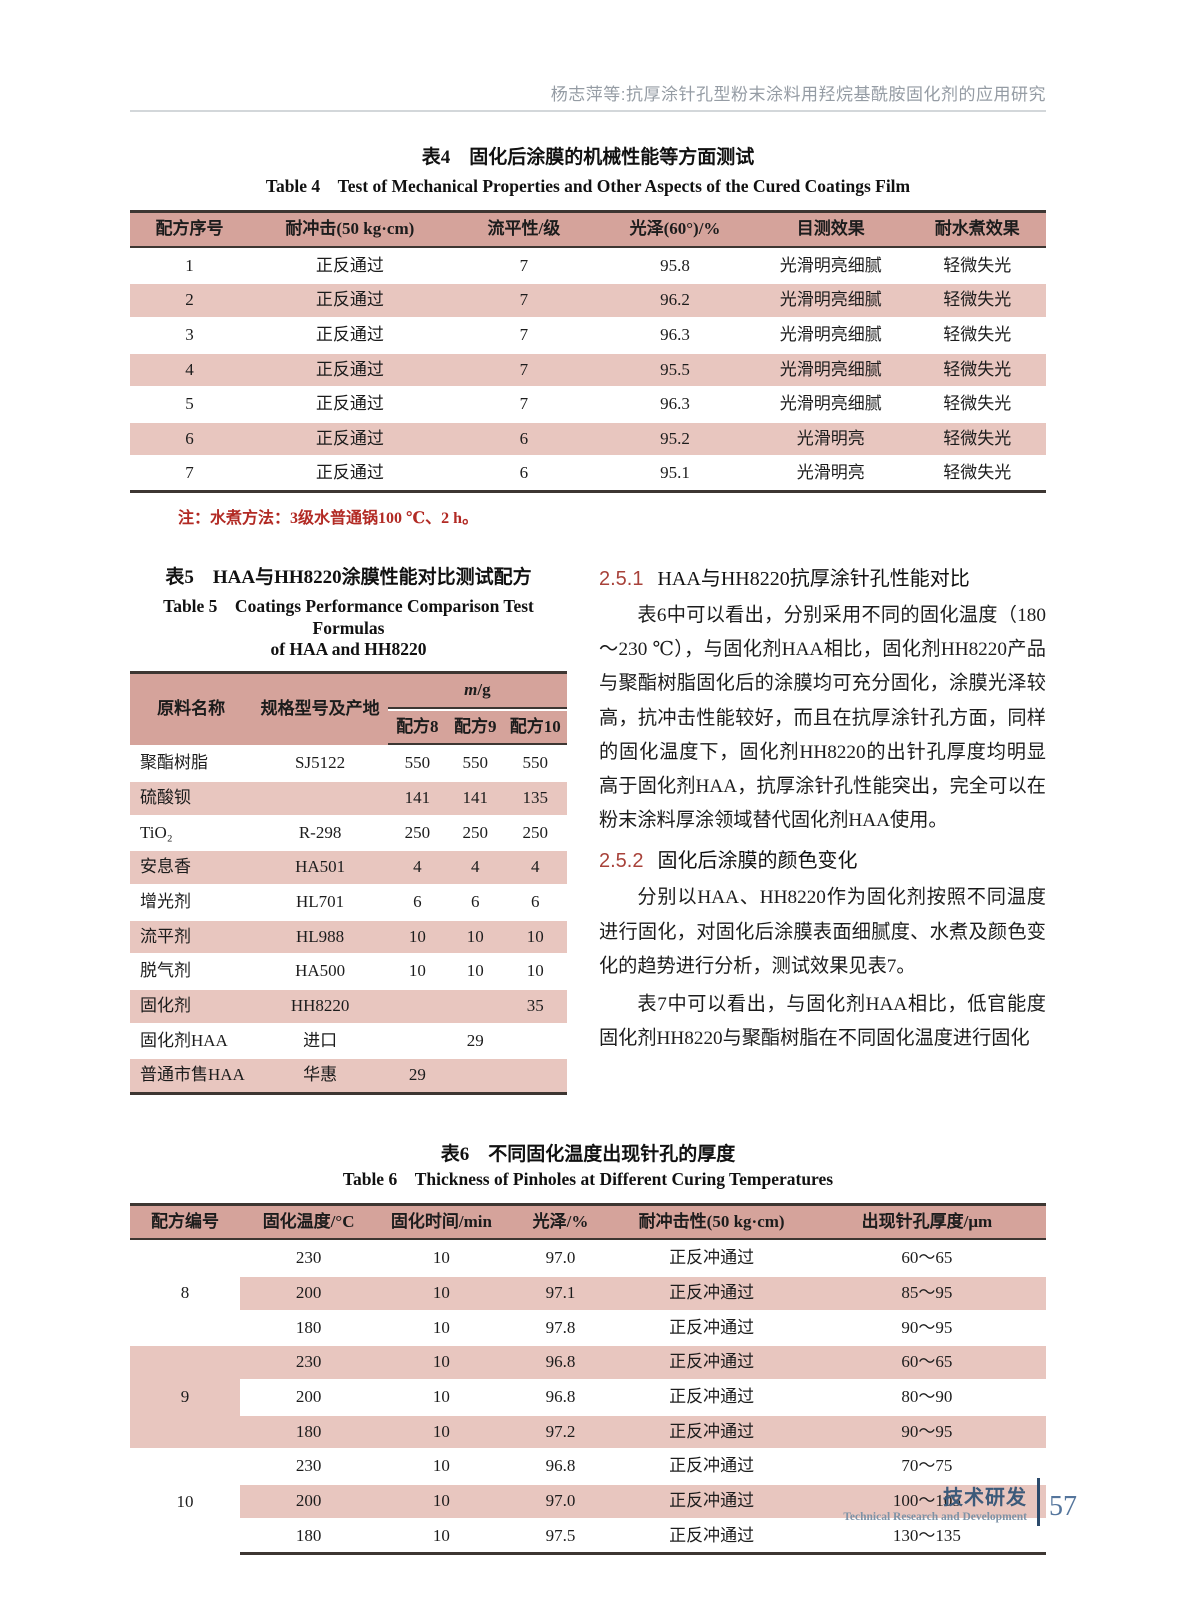  I want to click on table-row: 普通市售HAA 华惠 29, so click(348, 1077).